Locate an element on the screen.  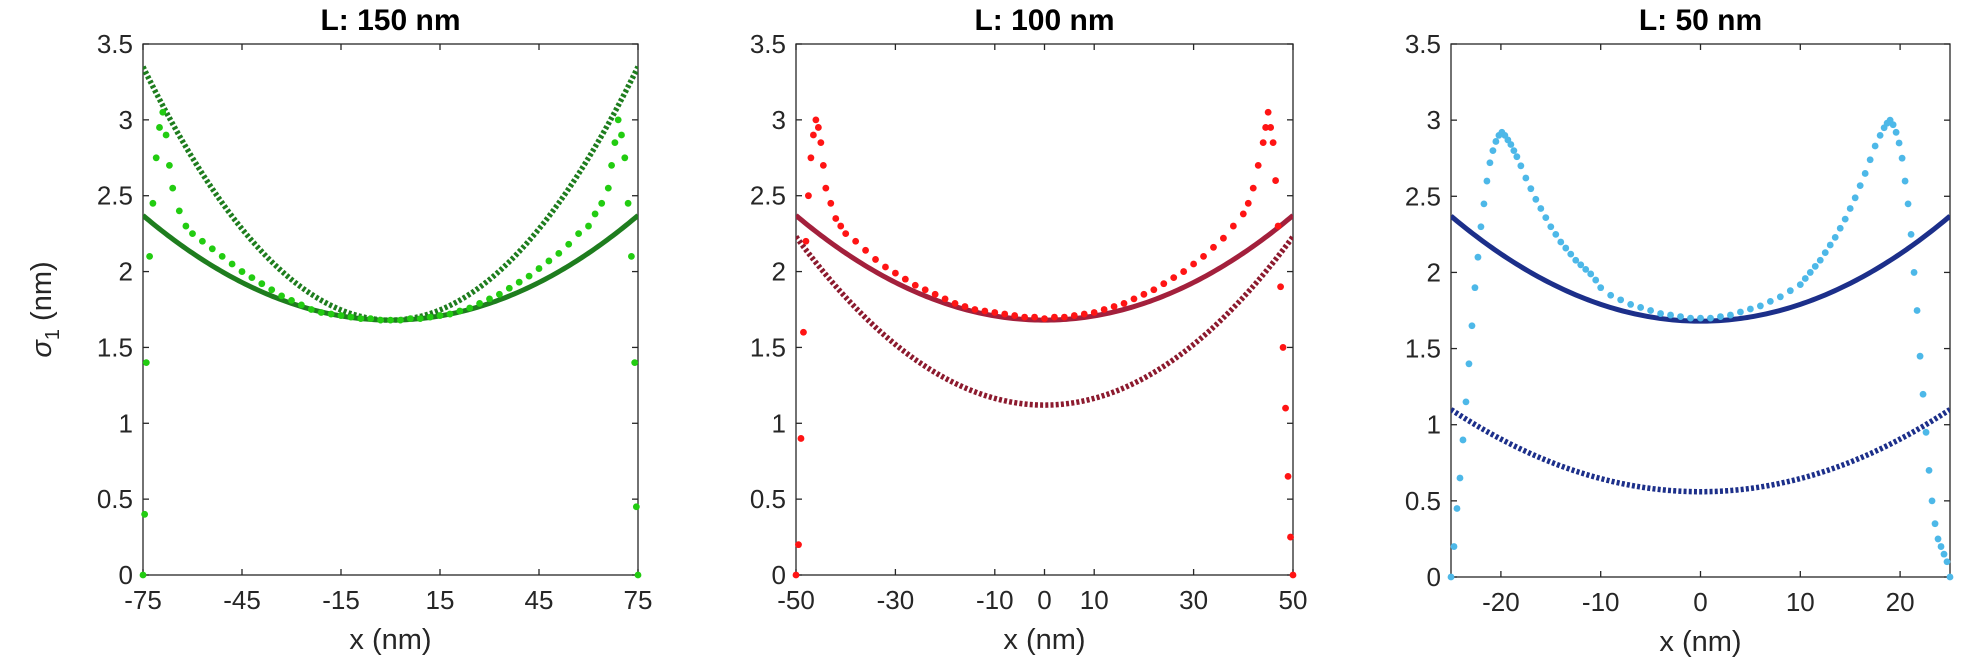
x-tick-label: -10 is located at coordinates (995, 600).